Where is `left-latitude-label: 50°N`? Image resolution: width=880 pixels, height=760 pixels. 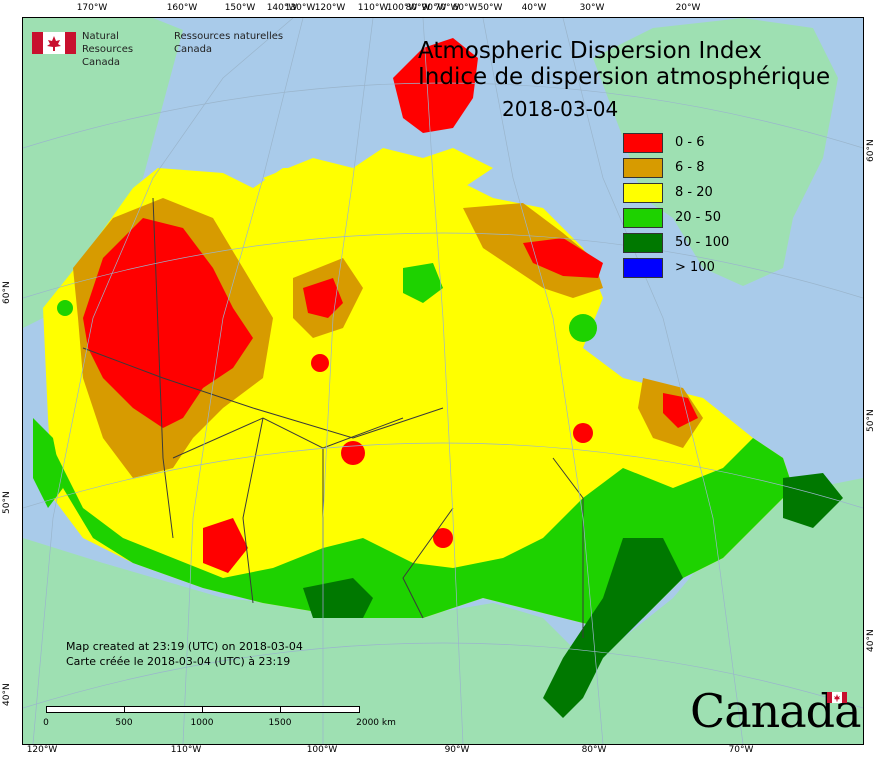 left-latitude-label: 50°N is located at coordinates (7, 502).